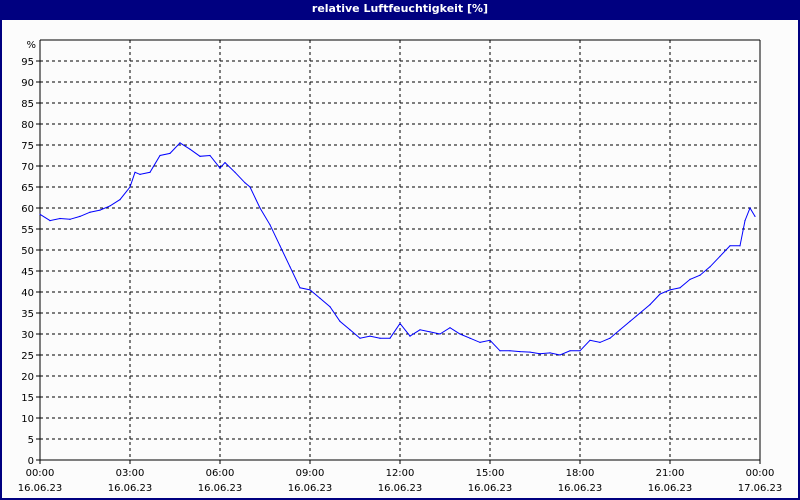 This screenshot has width=800, height=500. I want to click on y-tick-label: 85, so click(27, 104).